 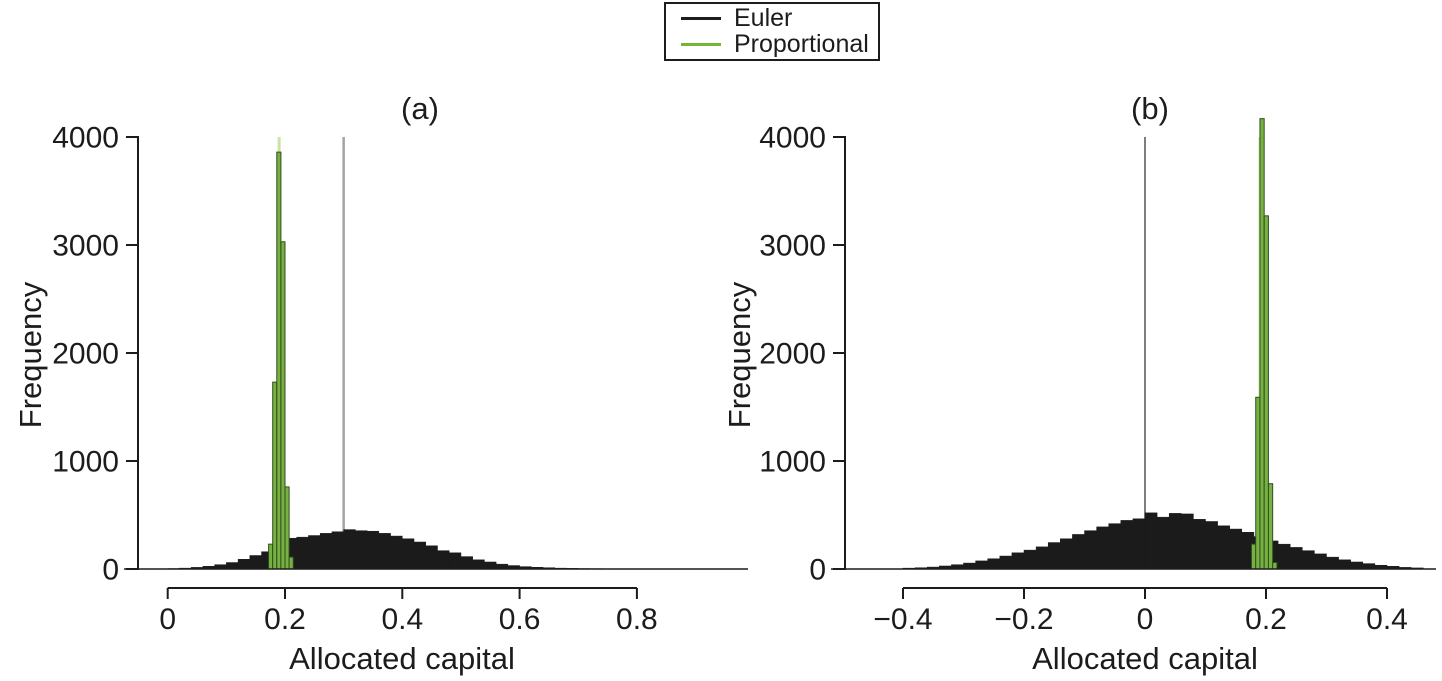 What do you see at coordinates (701, 44) in the screenshot?
I see `proportional-line-swatch-icon` at bounding box center [701, 44].